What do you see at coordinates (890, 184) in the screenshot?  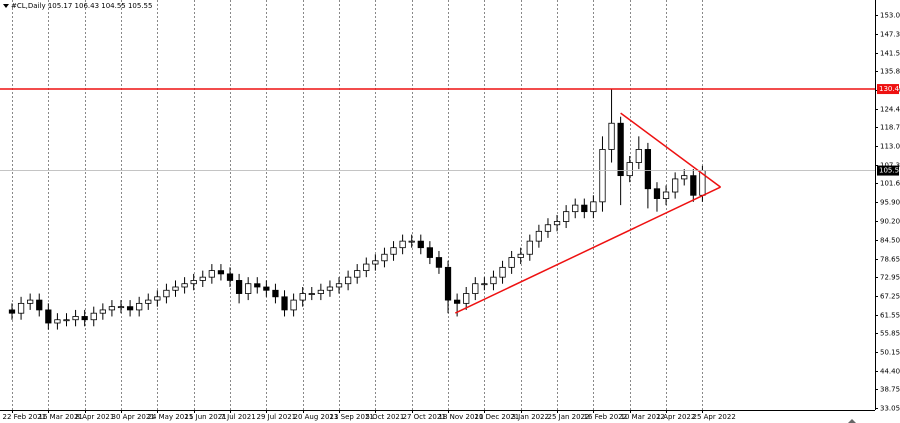 I see `y-tick-label: 101.60` at bounding box center [890, 184].